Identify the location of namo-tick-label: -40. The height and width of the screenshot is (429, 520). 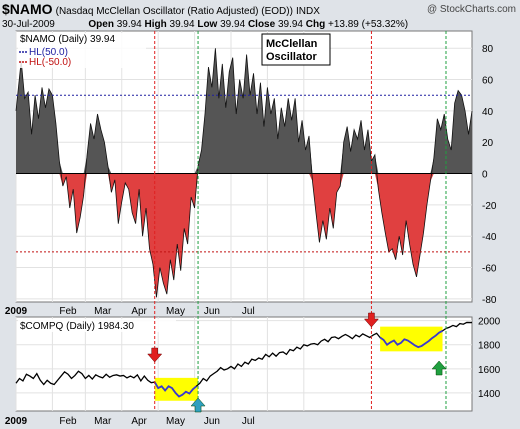
(489, 237).